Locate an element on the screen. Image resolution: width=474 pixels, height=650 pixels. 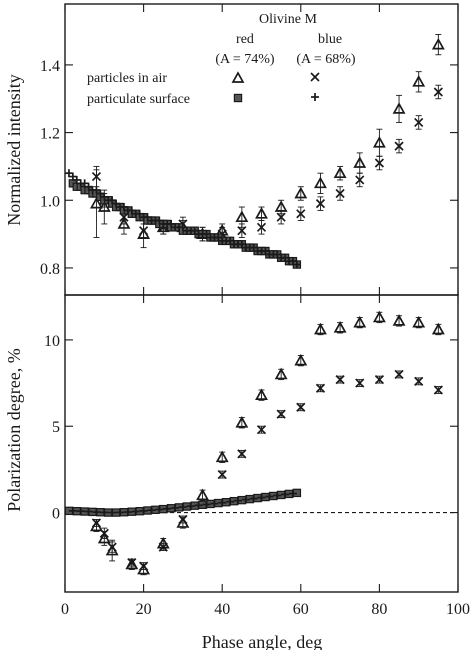
x-axis-label: Phase angle, deg is located at coordinates (262, 641).